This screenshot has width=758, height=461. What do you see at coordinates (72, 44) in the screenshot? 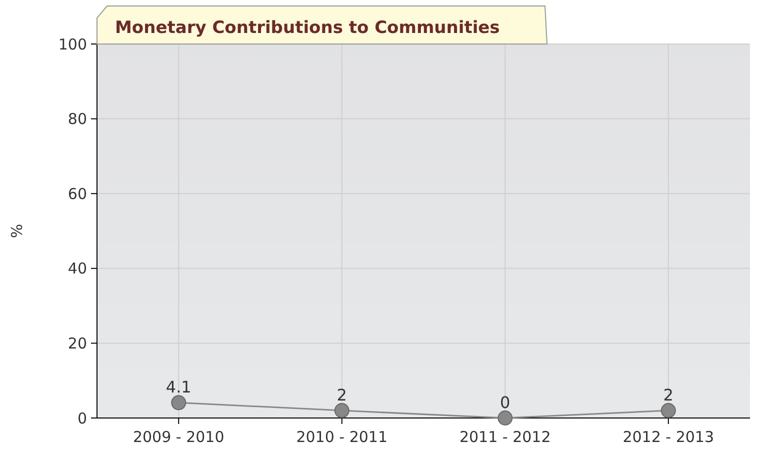
I see `y-tick-label: 100` at bounding box center [72, 44].